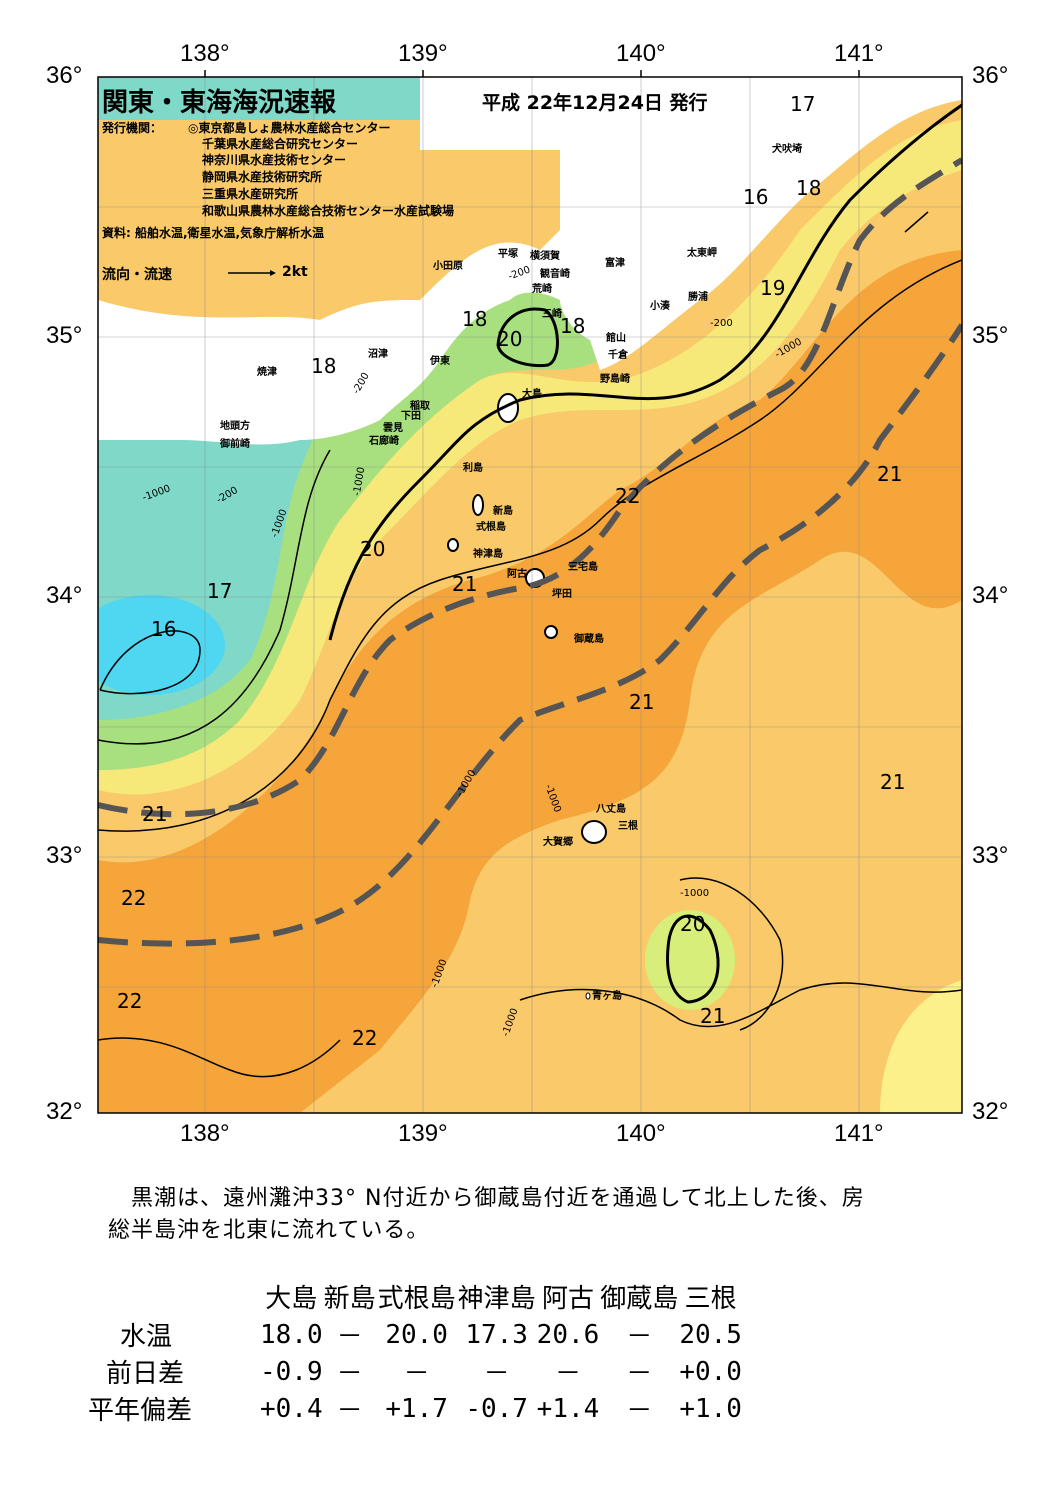 This screenshot has height=1503, width=1064. What do you see at coordinates (618, 355) in the screenshot?
I see `place-chikura: 千倉` at bounding box center [618, 355].